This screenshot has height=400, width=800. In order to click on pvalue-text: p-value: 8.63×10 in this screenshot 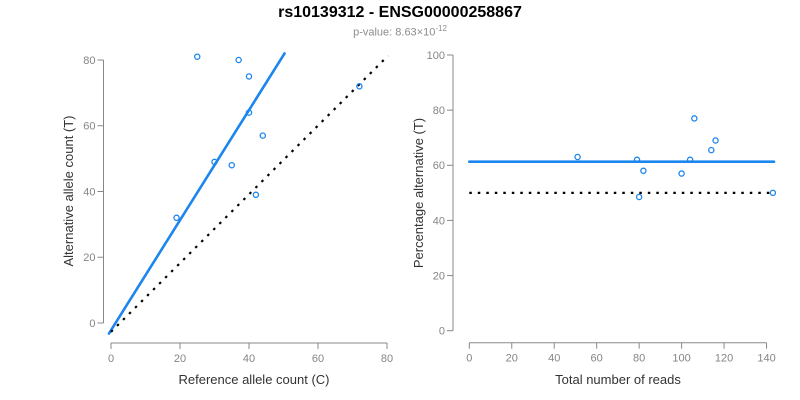, I will do `click(394, 32)`.